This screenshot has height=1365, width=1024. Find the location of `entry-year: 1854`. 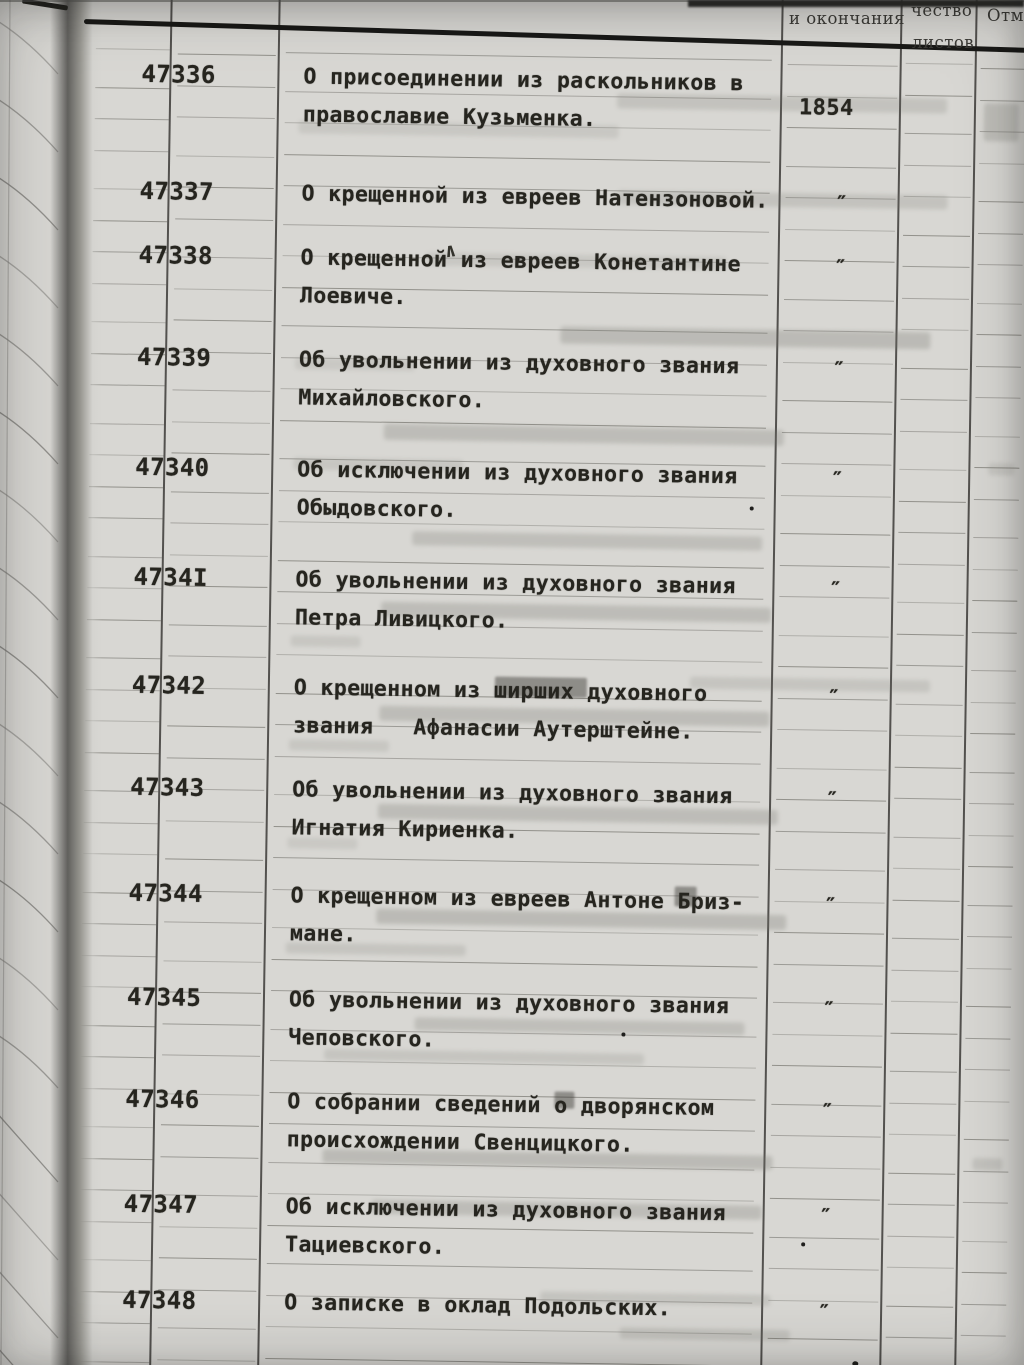

entry-year: 1854 is located at coordinates (826, 108).